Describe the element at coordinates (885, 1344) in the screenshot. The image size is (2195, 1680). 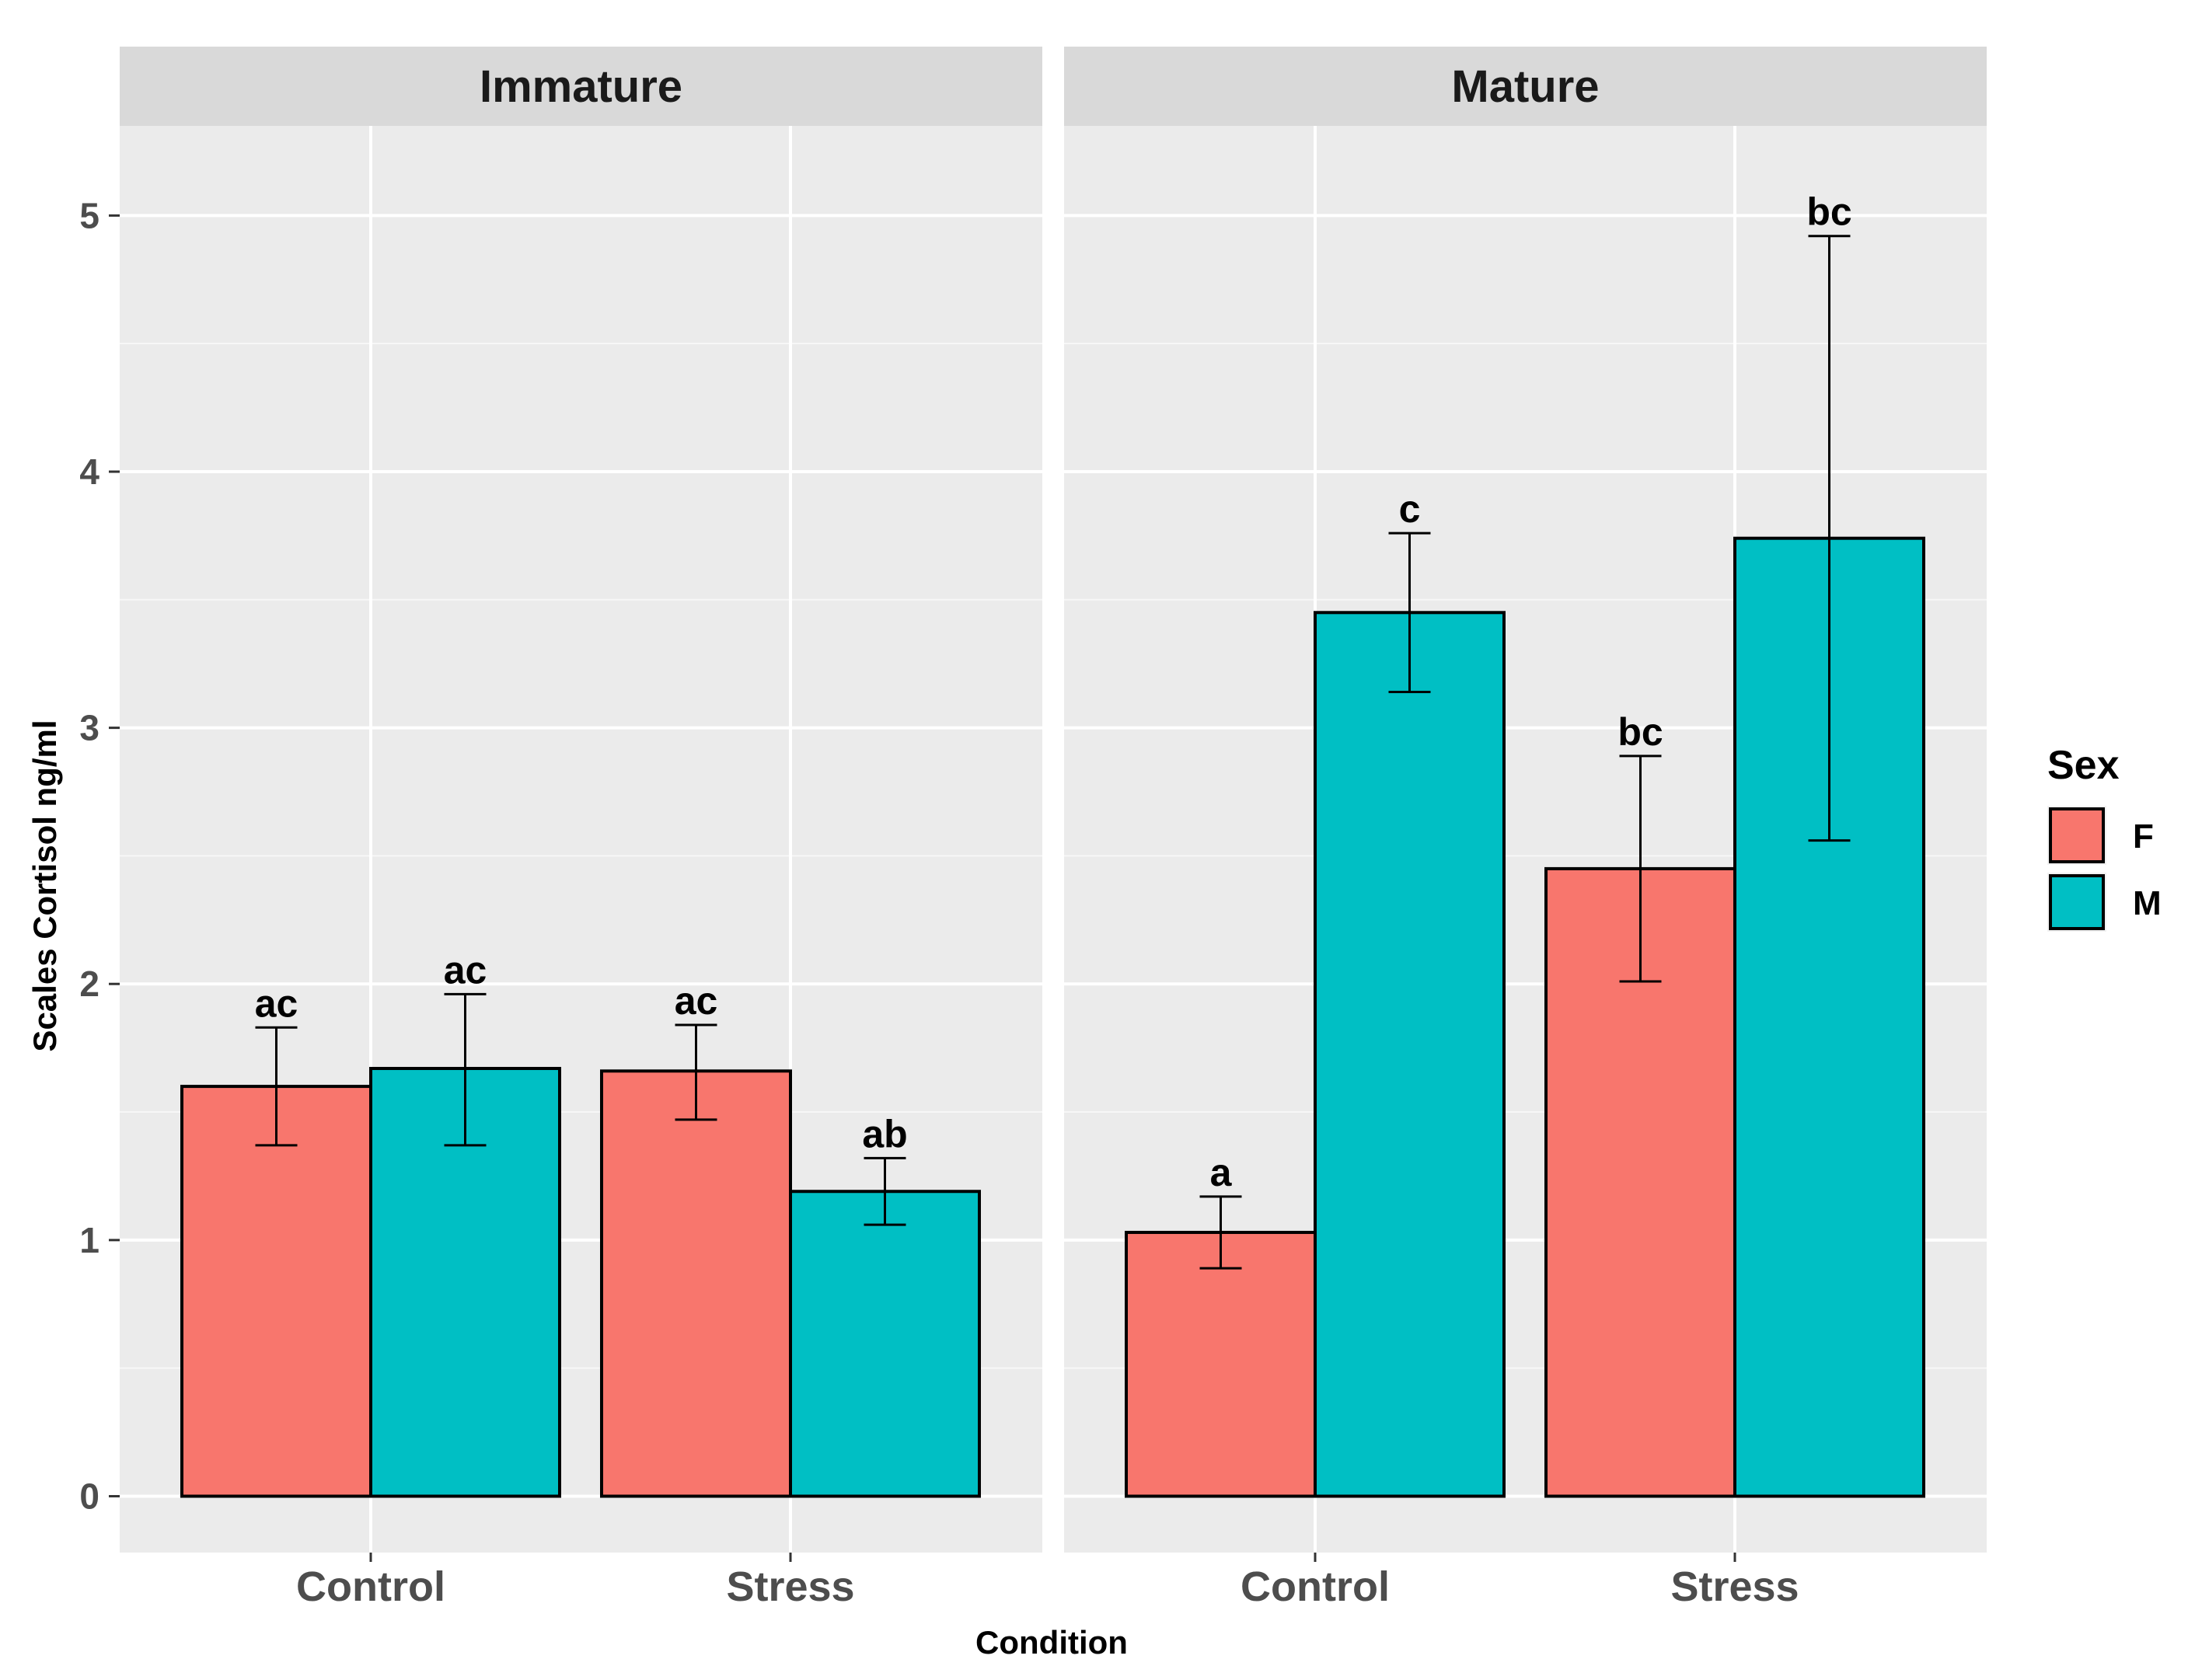
I see `bar-immature-stress-m` at that location.